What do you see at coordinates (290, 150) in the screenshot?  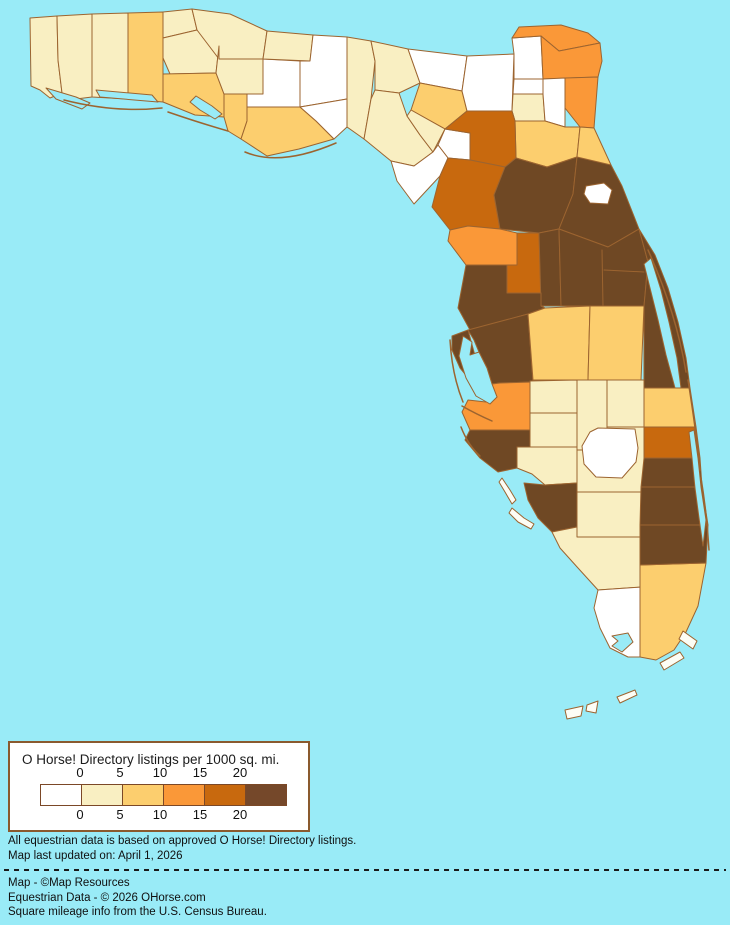 I see `apalachicola-barrier-outline` at bounding box center [290, 150].